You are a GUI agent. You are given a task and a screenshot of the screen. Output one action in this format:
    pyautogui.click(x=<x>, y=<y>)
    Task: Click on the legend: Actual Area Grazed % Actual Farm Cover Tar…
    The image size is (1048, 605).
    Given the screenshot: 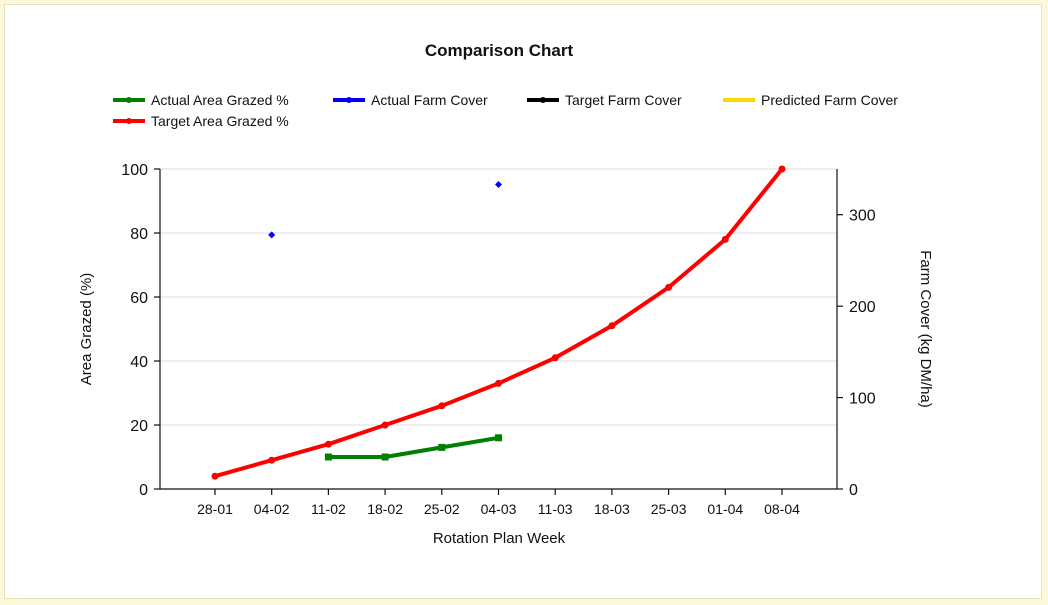 What is the action you would take?
    pyautogui.click(x=505, y=110)
    